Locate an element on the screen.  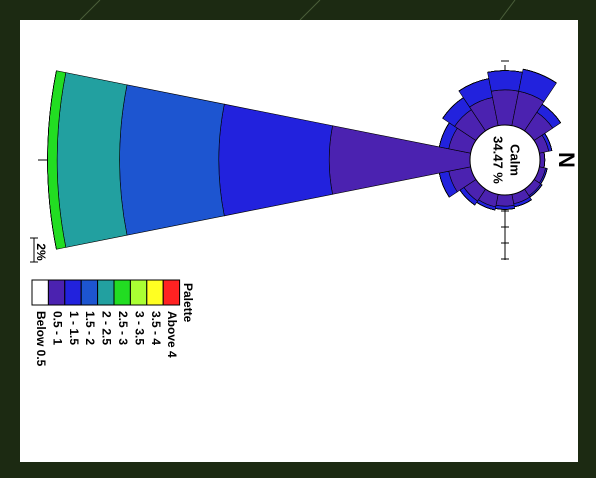
scale-label: 2% is located at coordinates (41, 252).